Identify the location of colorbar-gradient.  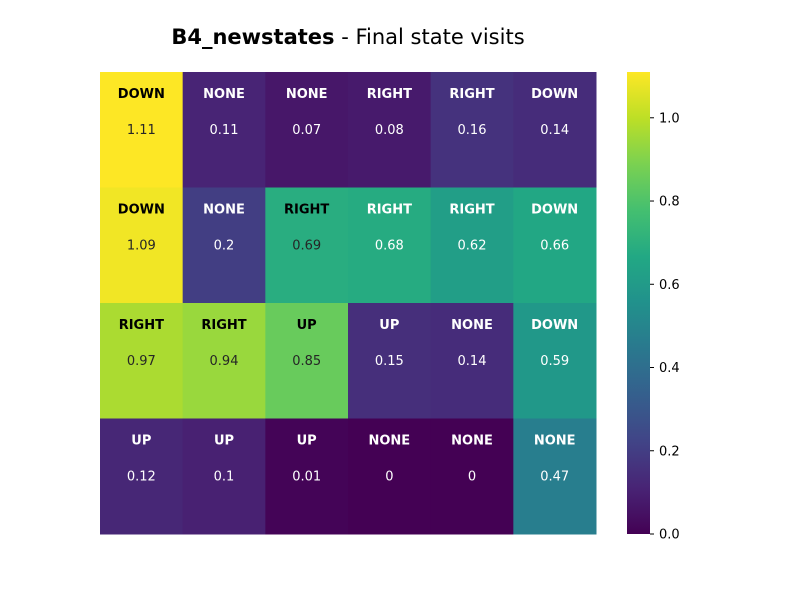
(638, 303).